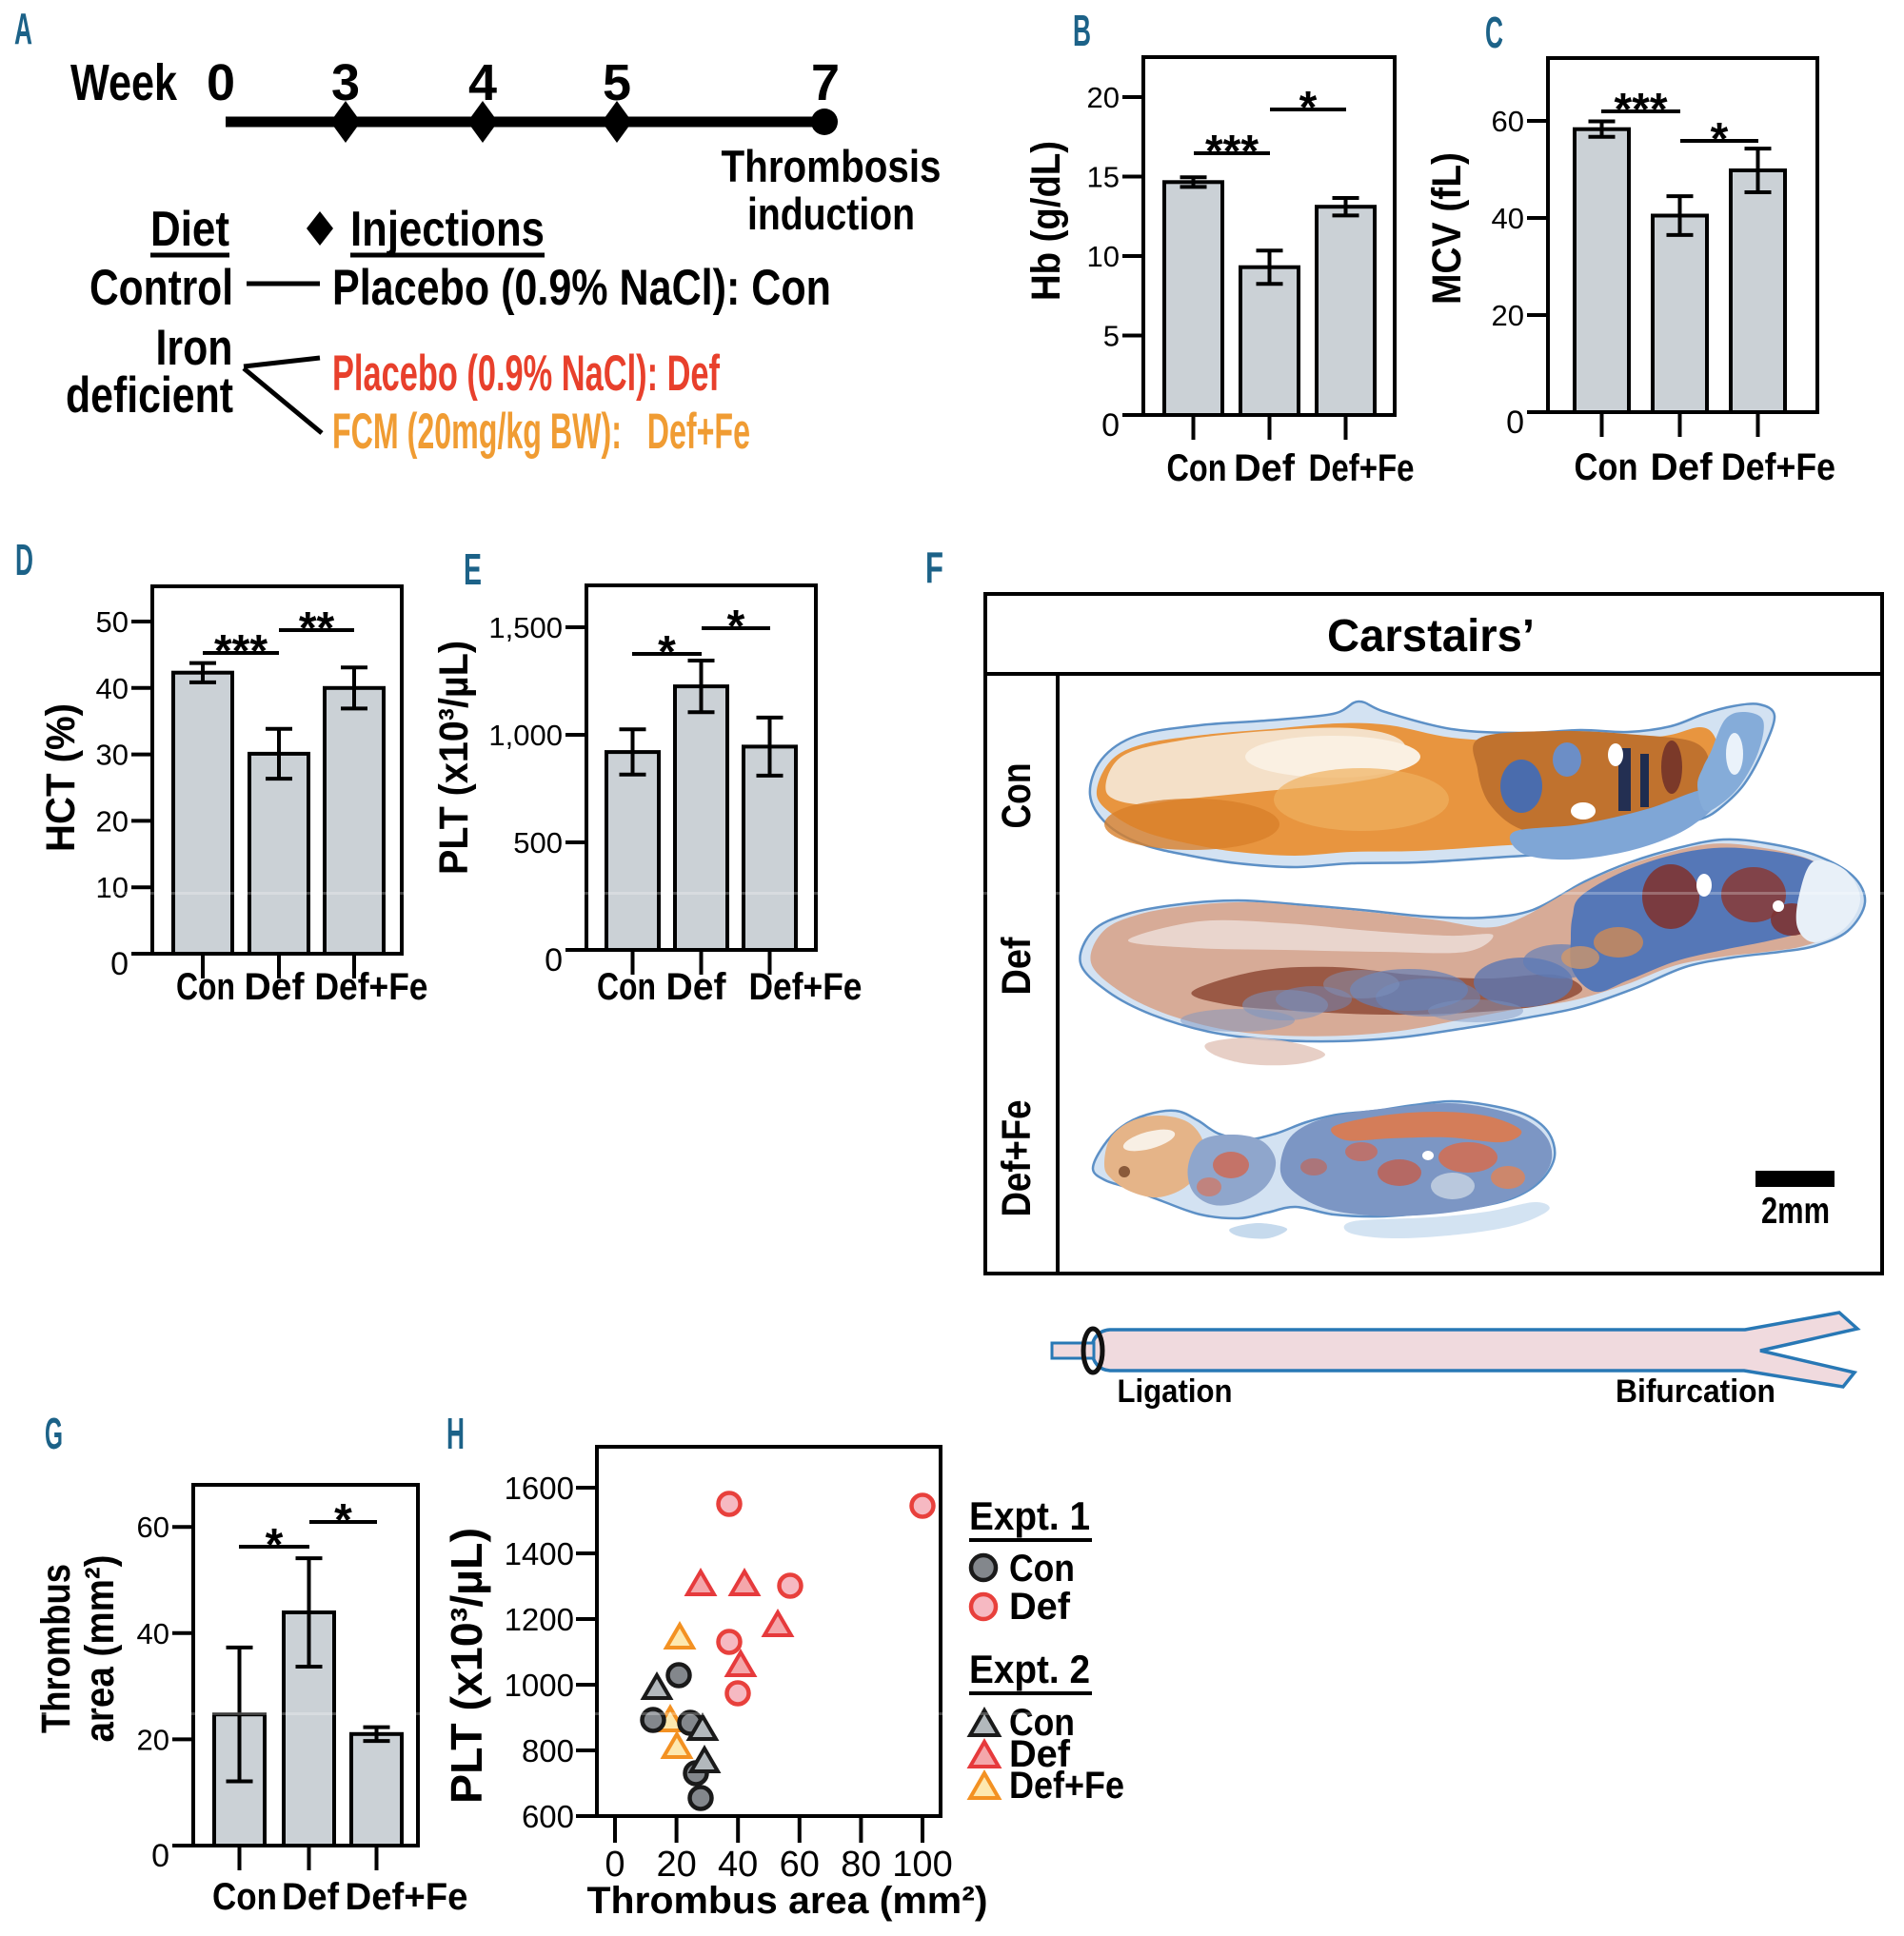 Image resolution: width=1904 pixels, height=1936 pixels. Describe the element at coordinates (861, 1865) in the screenshot. I see `svg-text: 80` at that location.